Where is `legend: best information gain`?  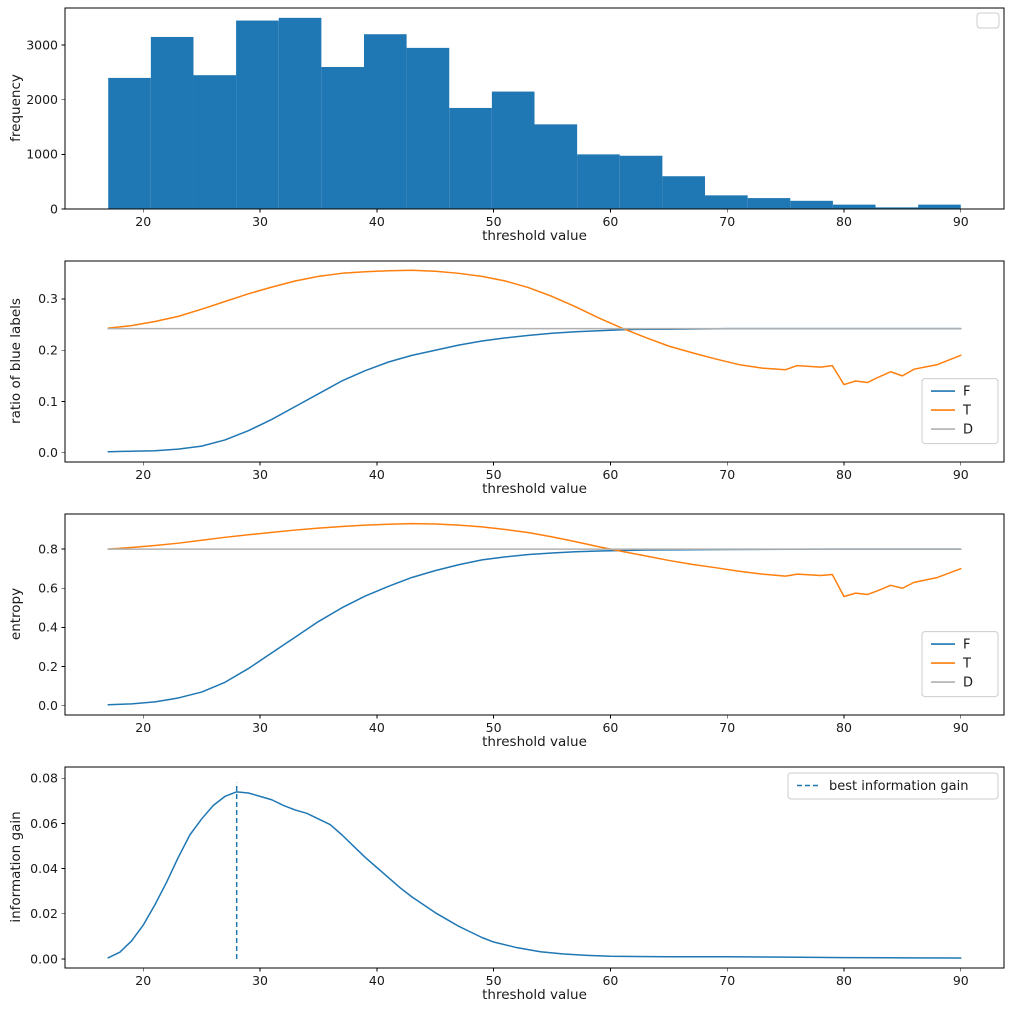
legend: best information gain is located at coordinates (893, 786).